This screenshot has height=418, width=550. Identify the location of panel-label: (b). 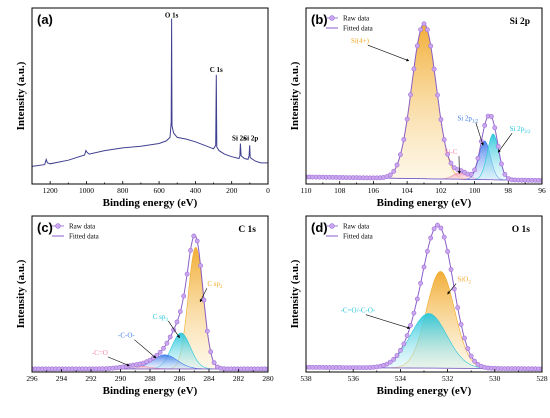
(319, 19).